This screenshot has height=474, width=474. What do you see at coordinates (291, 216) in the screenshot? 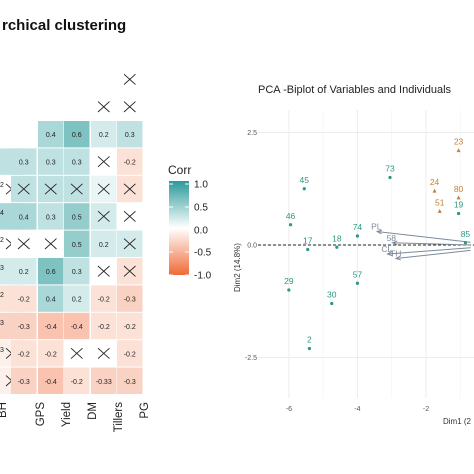
I see `individual-label: 46` at bounding box center [291, 216].